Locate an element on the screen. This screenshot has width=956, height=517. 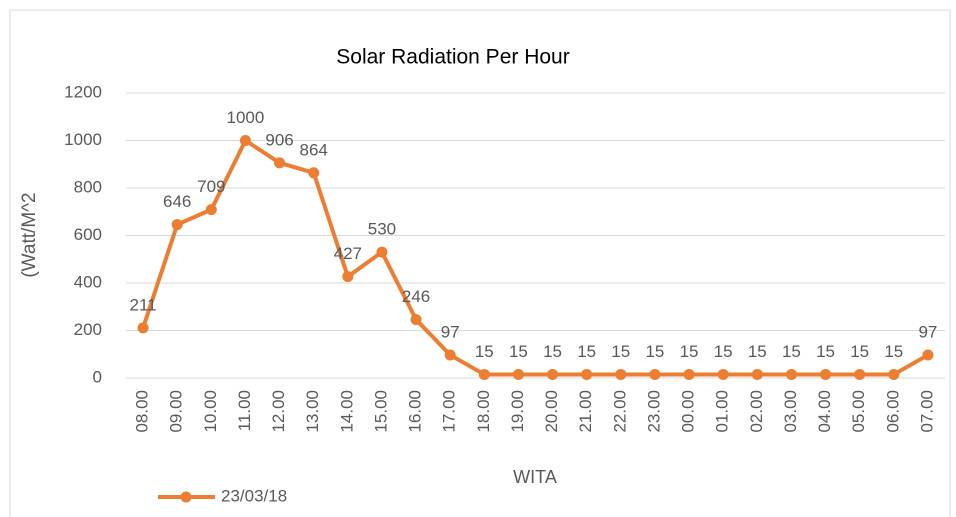
x-tick-label: 03.00 is located at coordinates (790, 411).